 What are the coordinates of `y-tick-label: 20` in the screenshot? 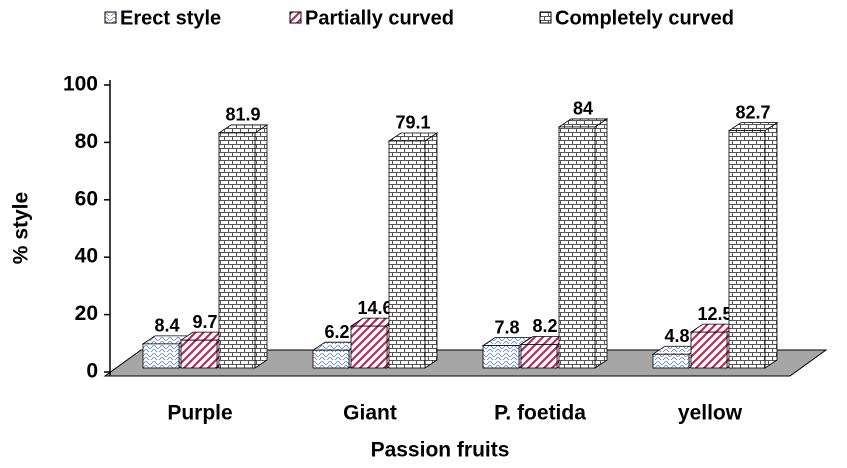 It's located at (86, 313).